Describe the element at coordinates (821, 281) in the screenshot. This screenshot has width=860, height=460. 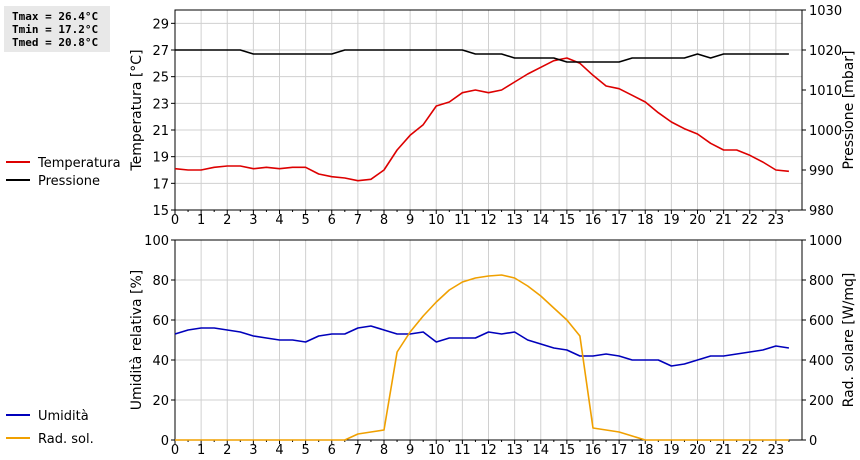
I see `y-right-tick-label: 800` at that location.